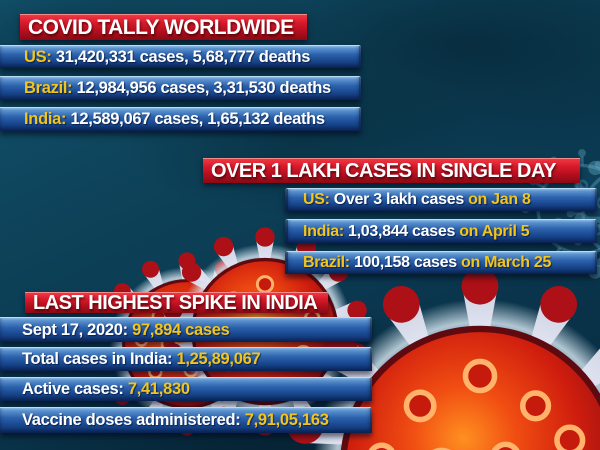 The width and height of the screenshot is (600, 450). I want to click on stat-value: 97,894 cases, so click(178, 329).